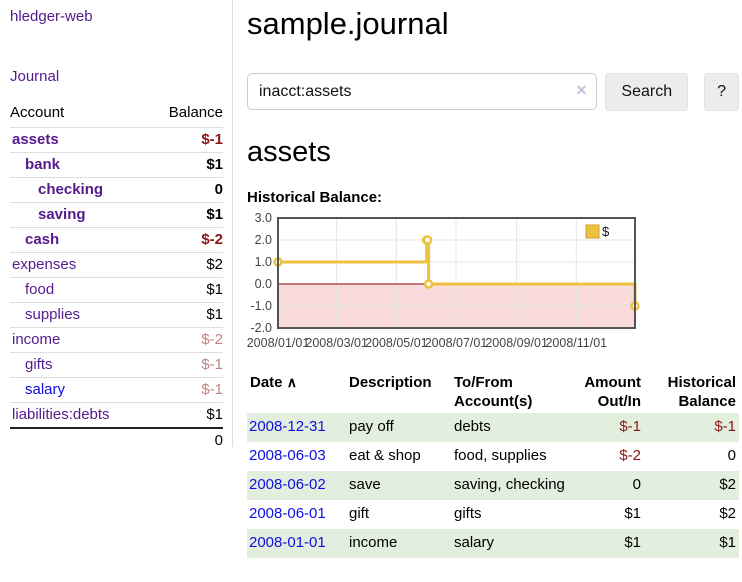  I want to click on data-point-marker, so click(428, 284).